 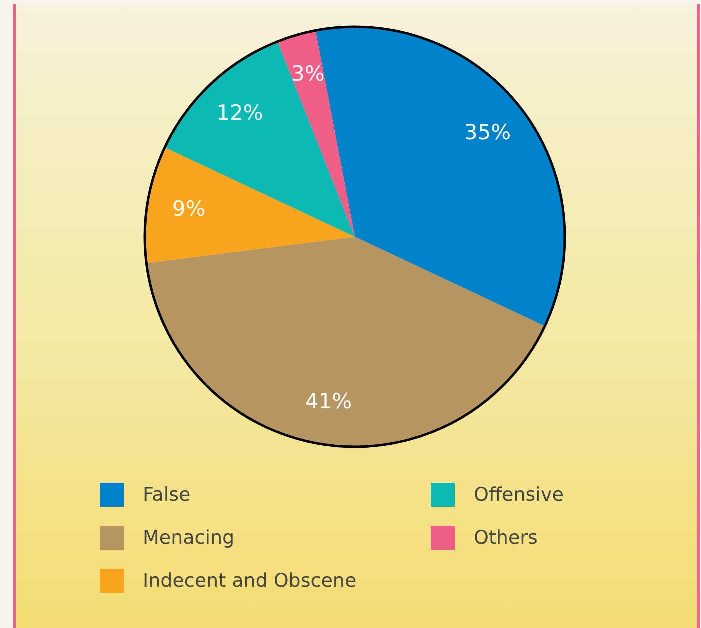 I want to click on legend-label: Others, so click(x=506, y=538).